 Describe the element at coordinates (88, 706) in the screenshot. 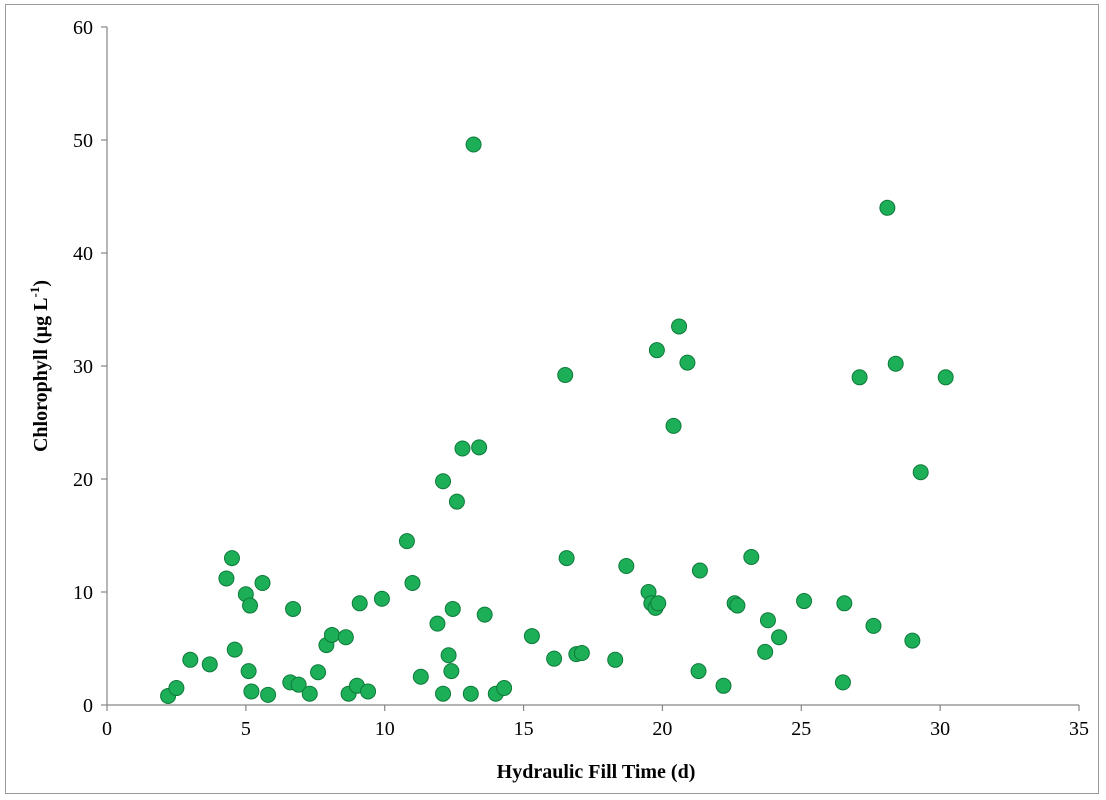

I see `y-tick-label: 0` at that location.